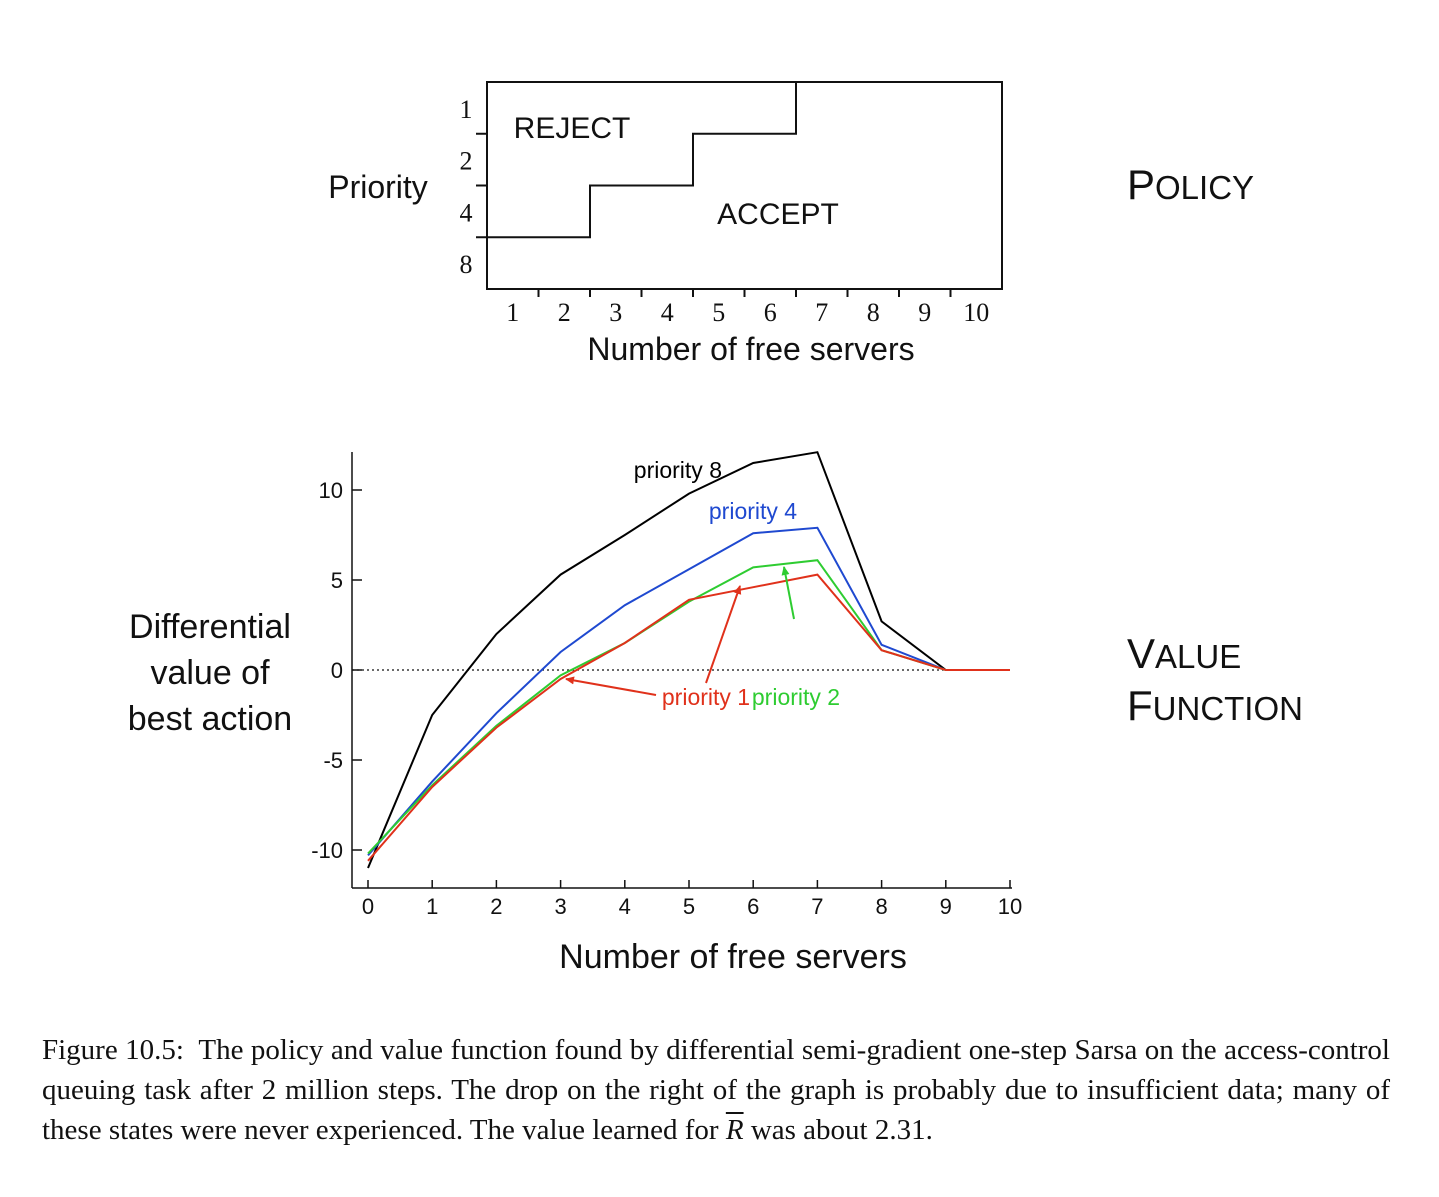 The width and height of the screenshot is (1439, 1197). I want to click on value-x-tick-label: 2, so click(496, 906).